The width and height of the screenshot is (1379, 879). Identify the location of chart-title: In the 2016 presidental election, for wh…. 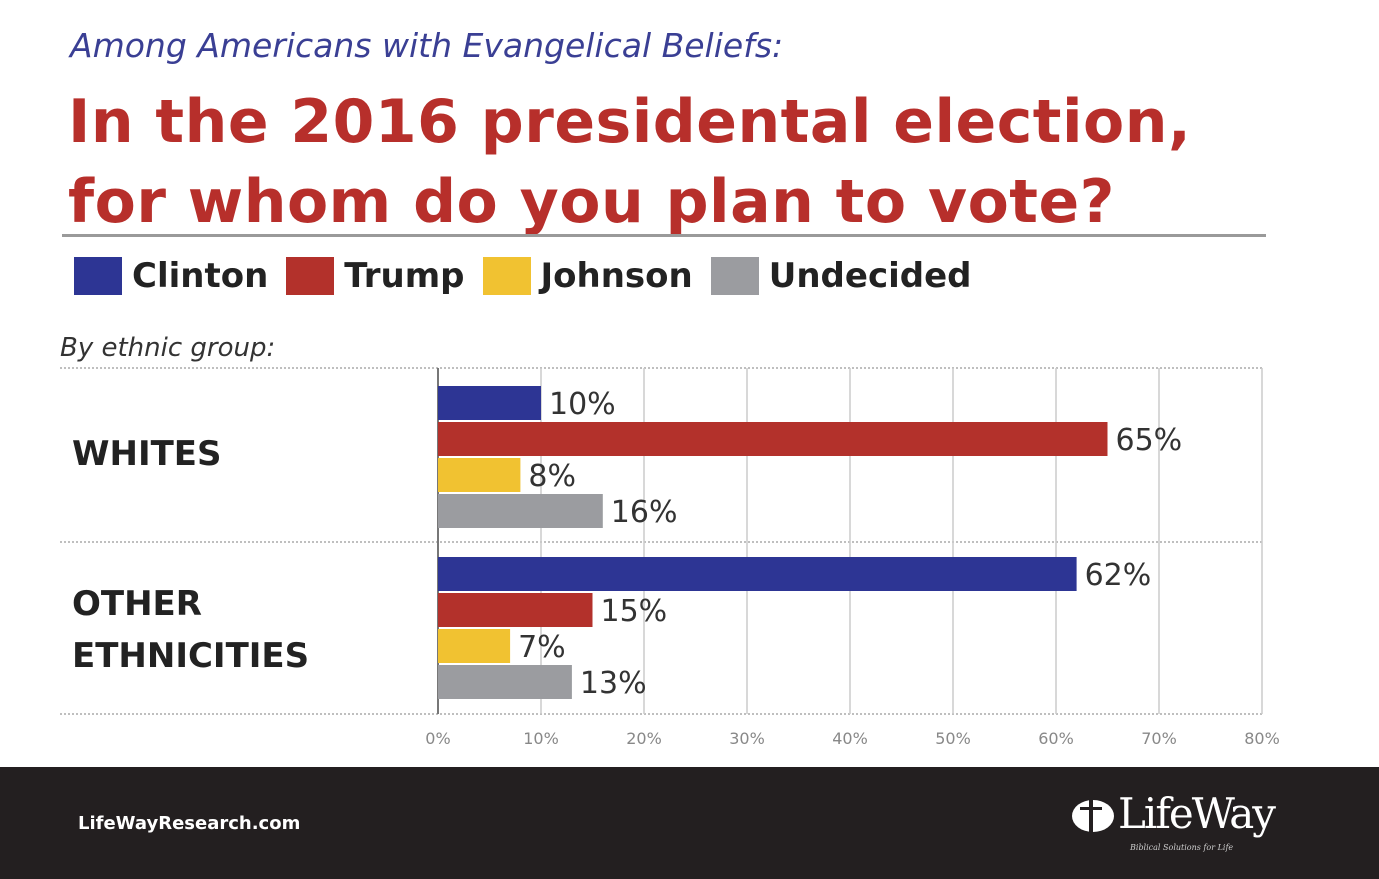
(629, 162).